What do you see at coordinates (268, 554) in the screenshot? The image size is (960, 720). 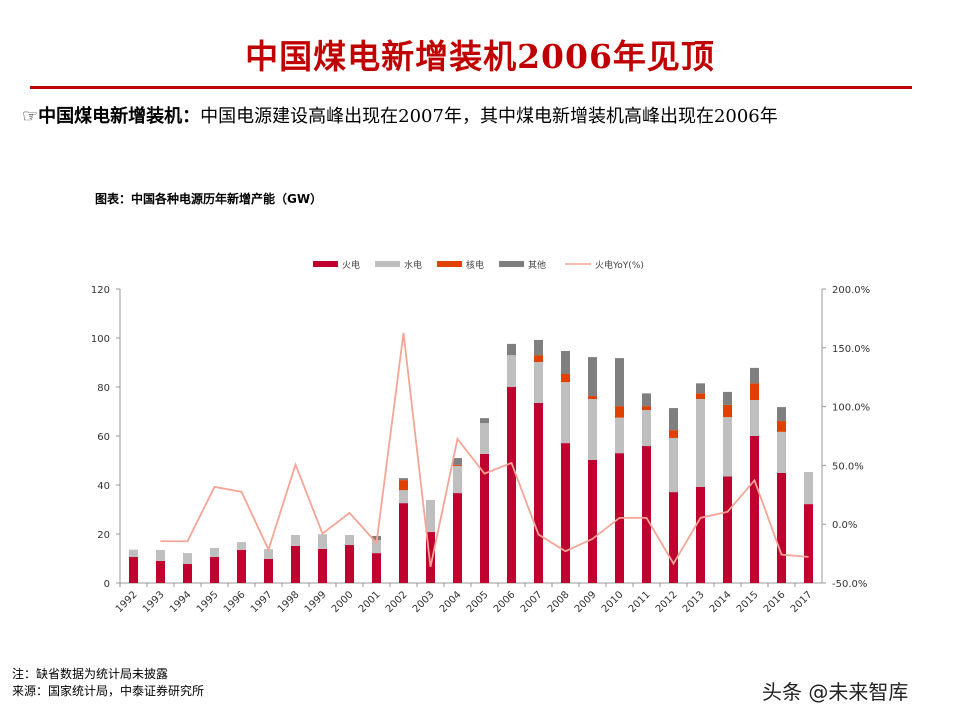 I see `bar-水电-1997` at bounding box center [268, 554].